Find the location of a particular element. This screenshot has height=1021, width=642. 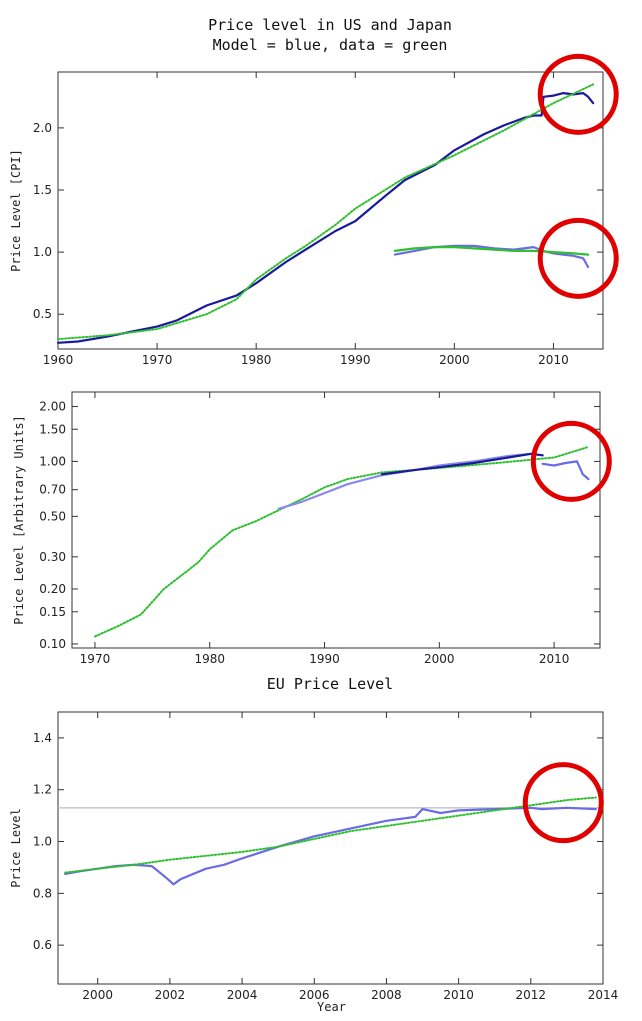

y-tick-label: 0.70 is located at coordinates (52, 490).